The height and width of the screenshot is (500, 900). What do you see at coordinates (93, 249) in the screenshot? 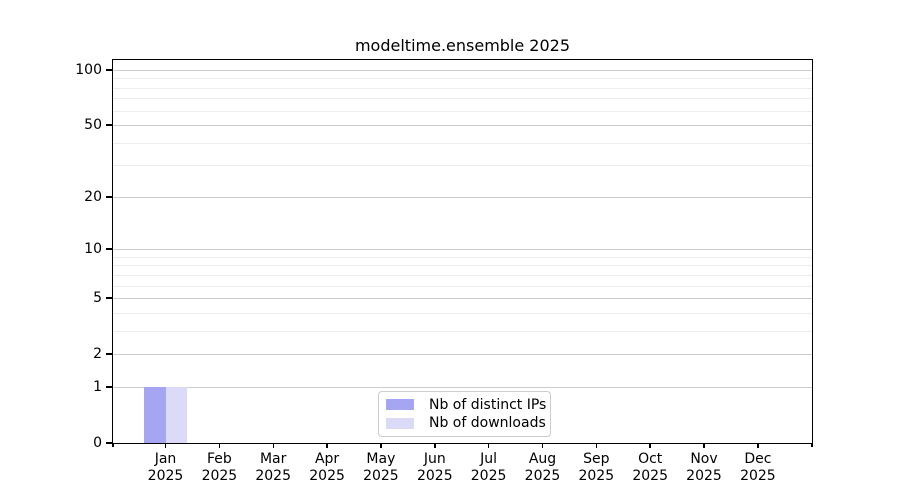
I see `y-tick-label: 10` at bounding box center [93, 249].